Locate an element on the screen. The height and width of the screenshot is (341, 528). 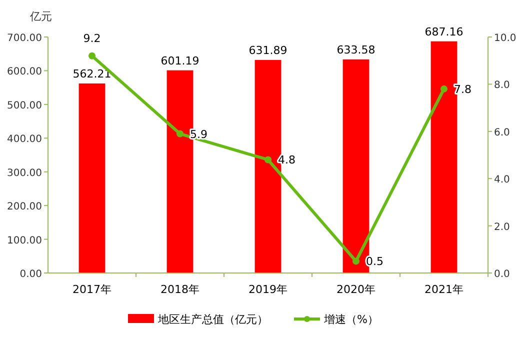
y-tick-label: 500.00 is located at coordinates (24, 106).